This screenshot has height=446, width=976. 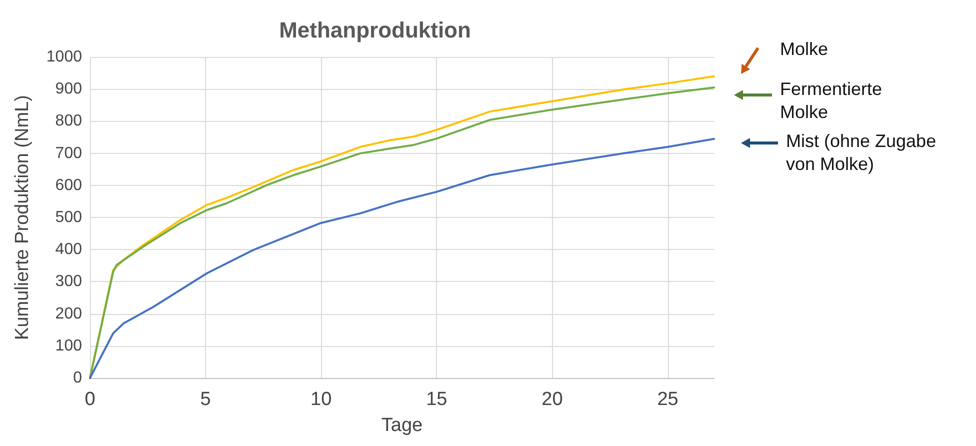 What do you see at coordinates (805, 49) in the screenshot?
I see `text: Molke` at bounding box center [805, 49].